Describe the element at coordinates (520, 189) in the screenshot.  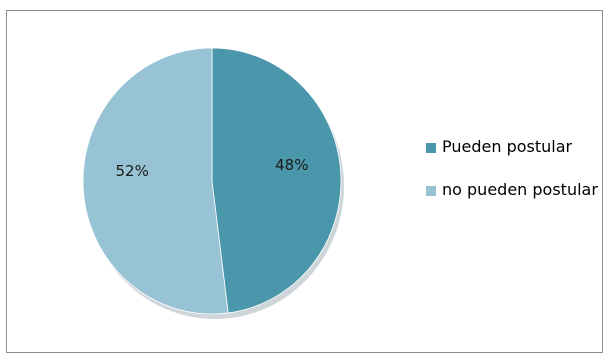
I see `legend-label-no-pueden-postular: no pueden postular` at that location.